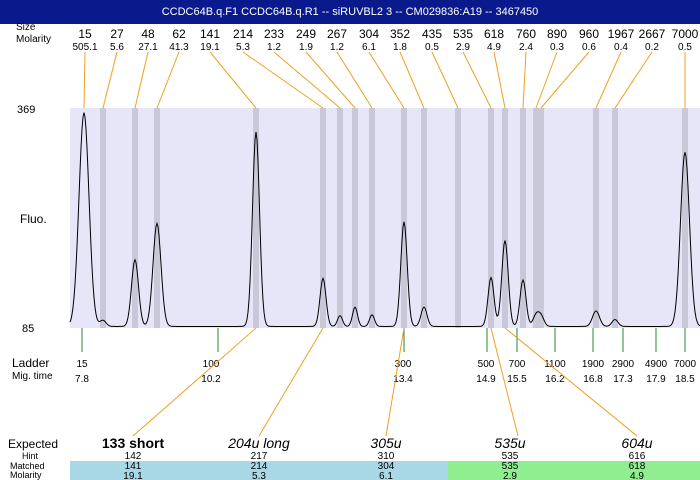 Image resolution: width=700 pixels, height=480 pixels. Describe the element at coordinates (526, 47) in the screenshot. I see `peak-molarity-label: 2.4` at that location.